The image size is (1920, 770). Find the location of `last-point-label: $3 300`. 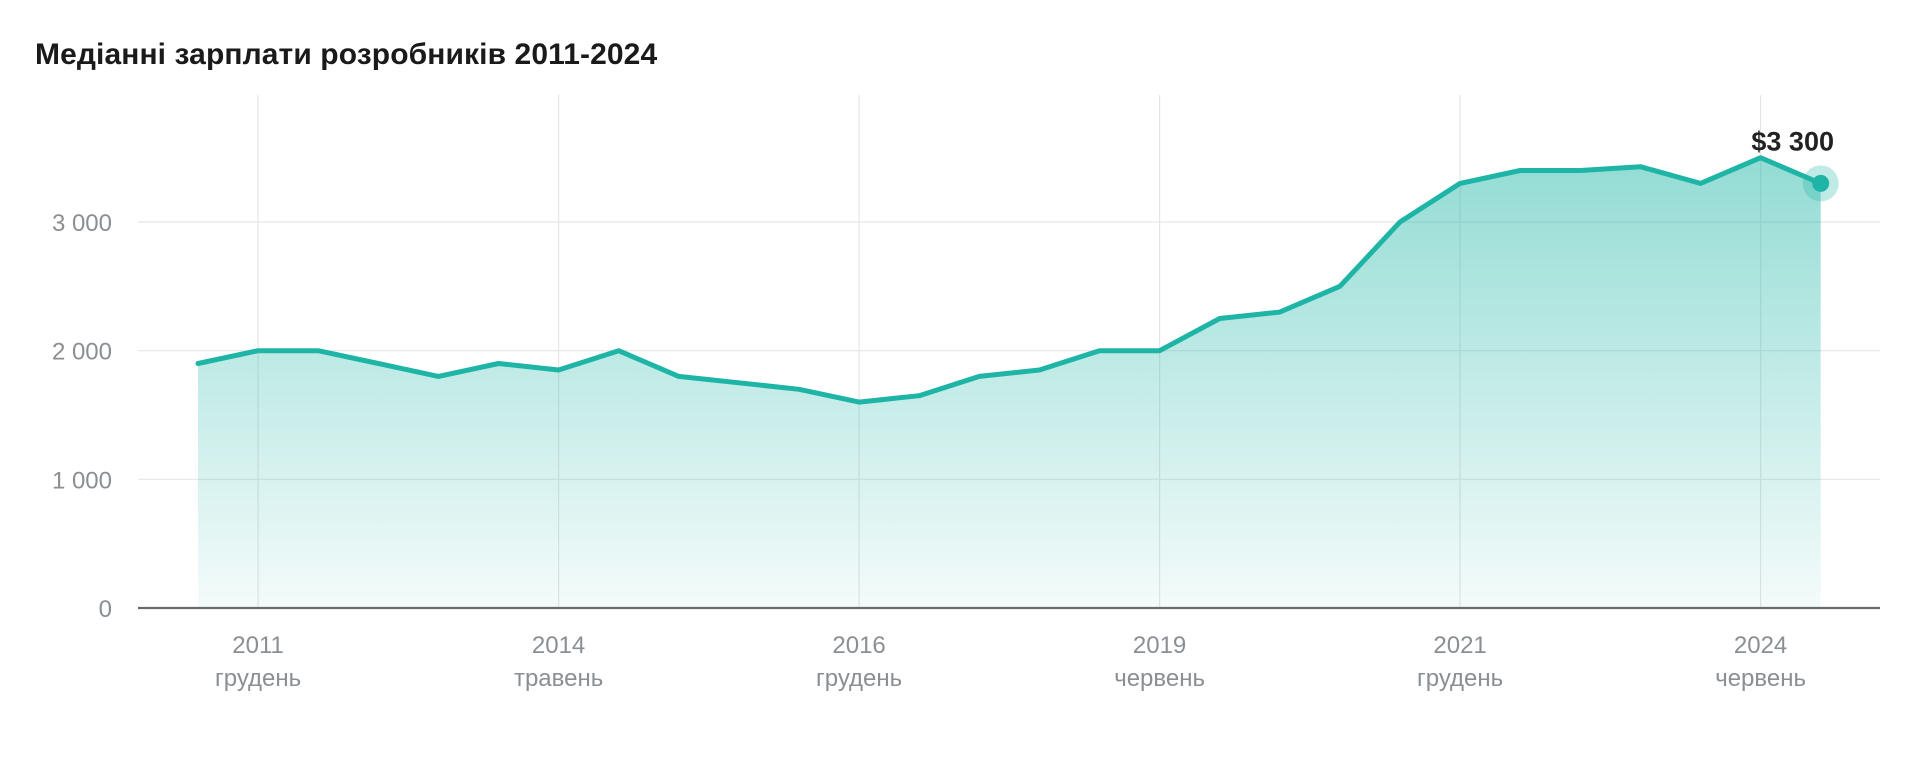

last-point-label: $3 300 is located at coordinates (1792, 141).